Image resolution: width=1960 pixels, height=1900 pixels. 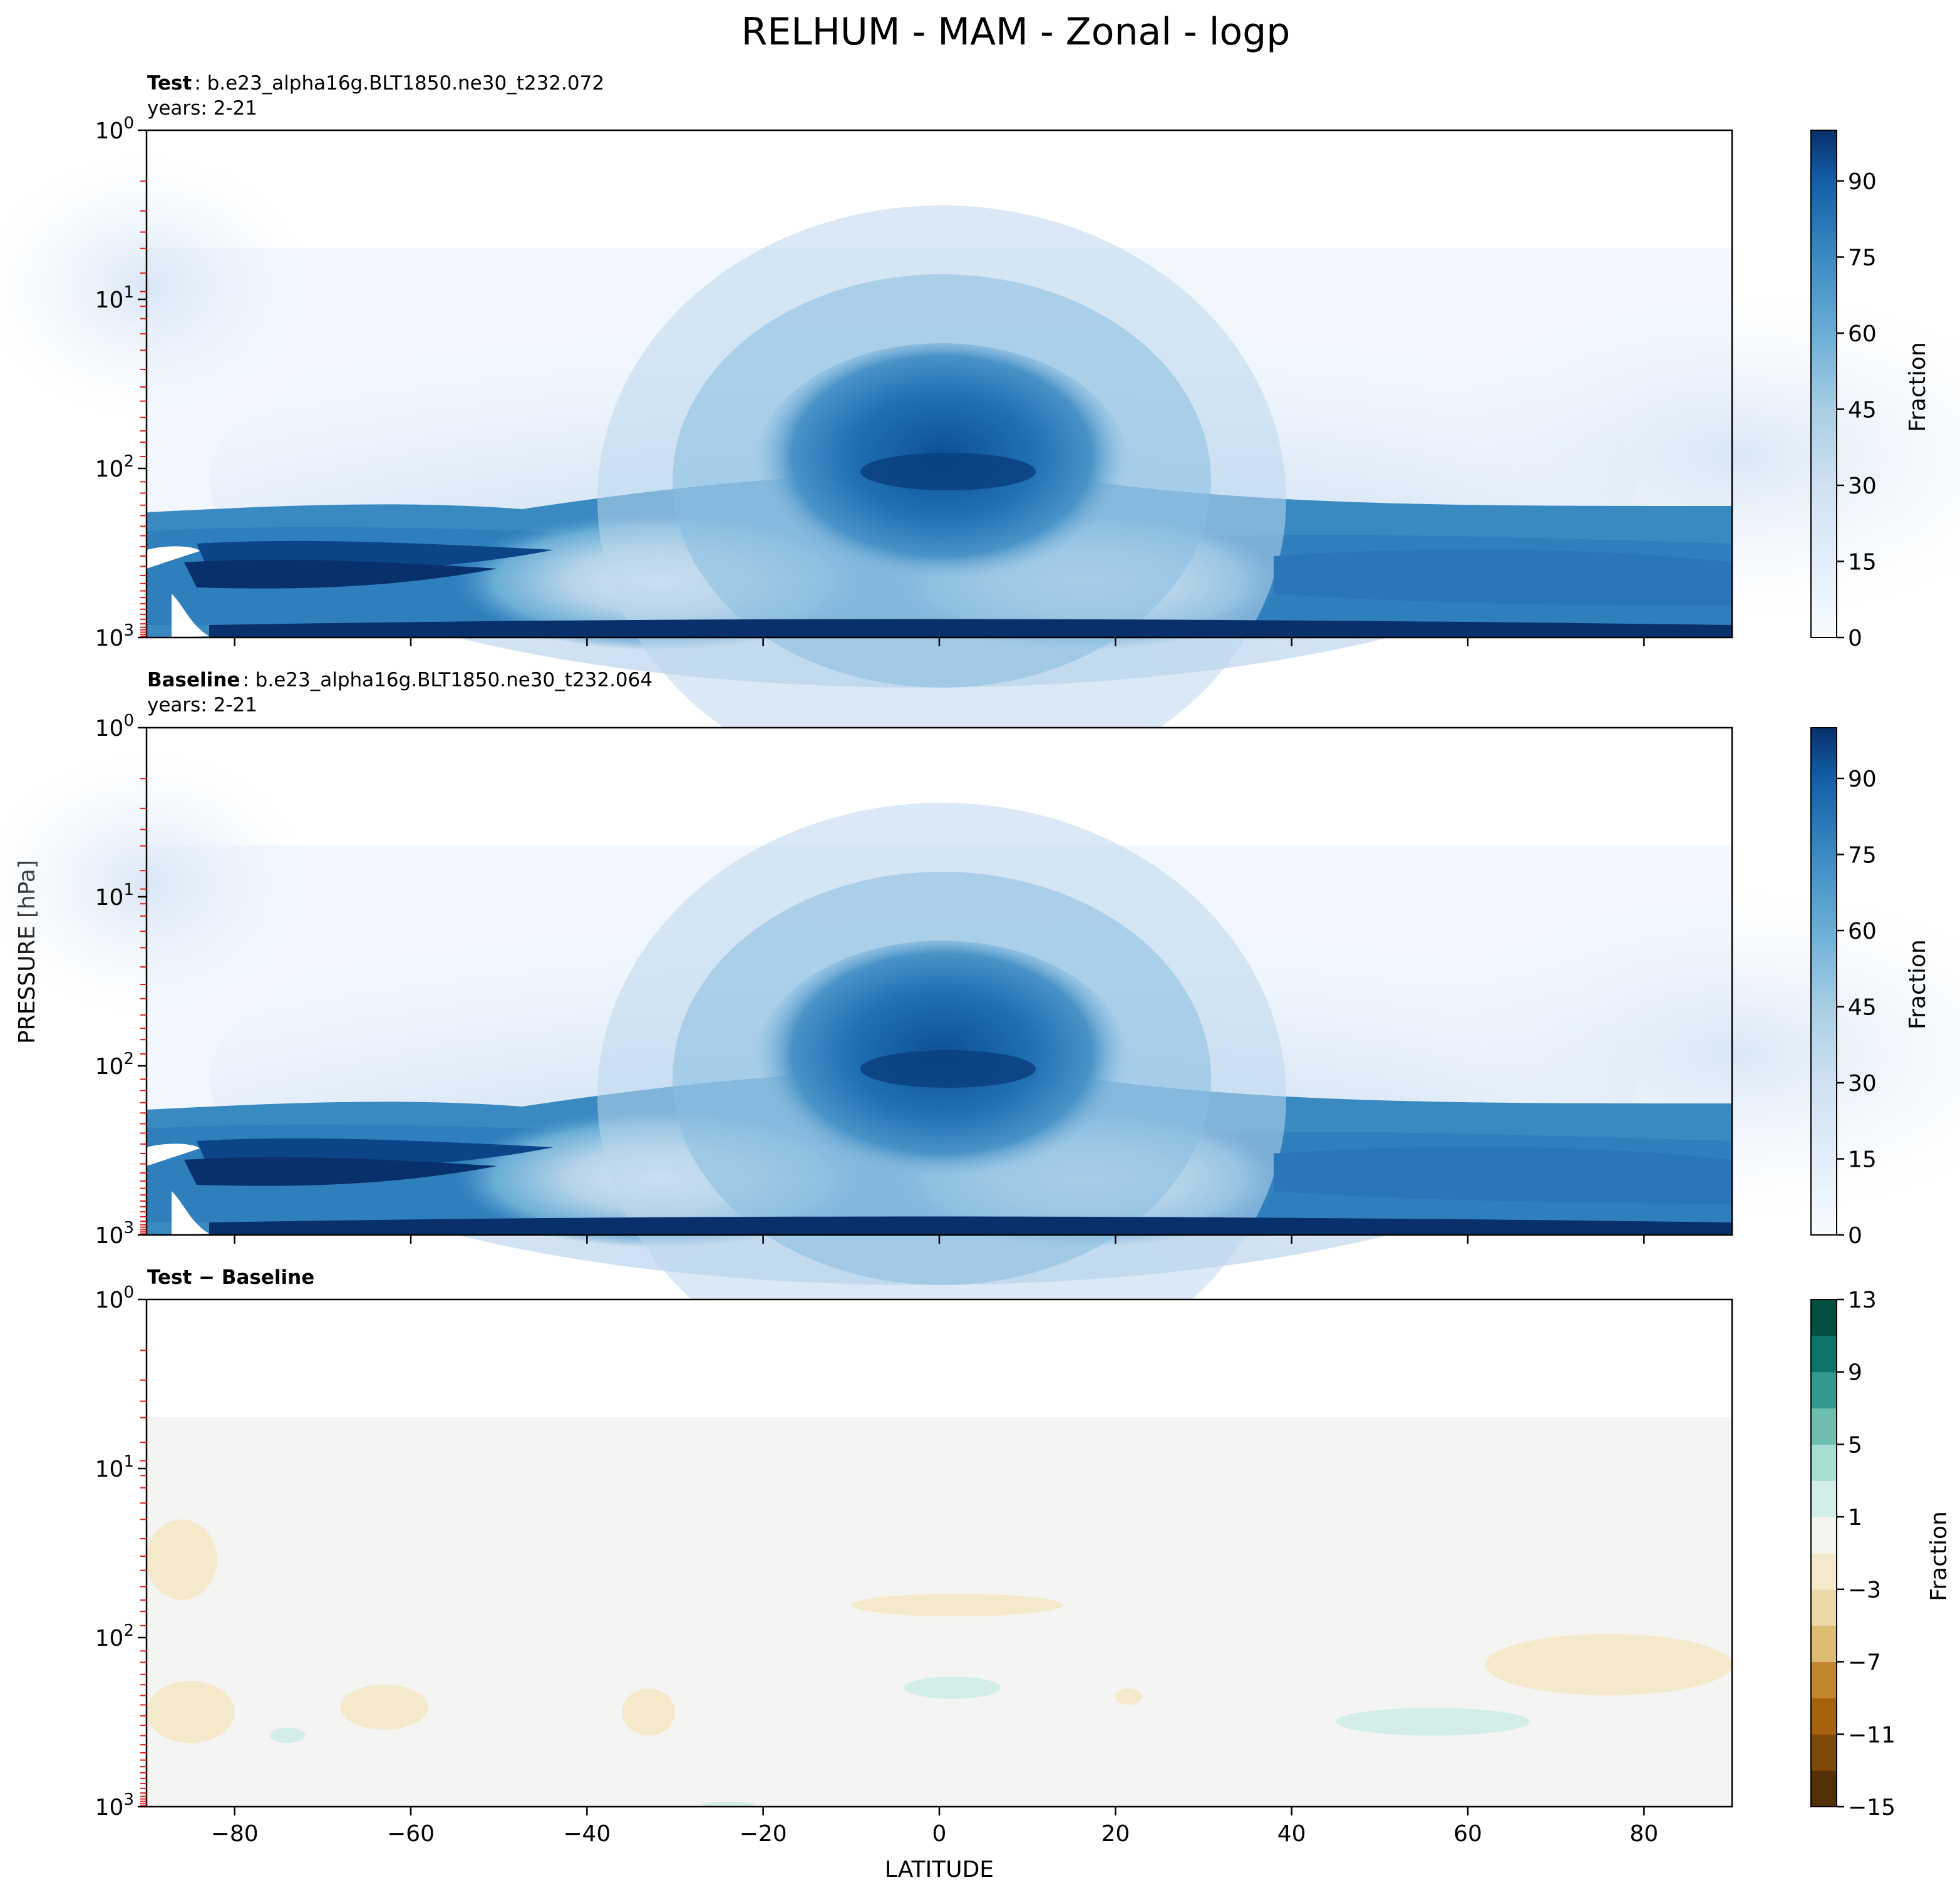 I want to click on difference-regions, so click(x=939, y=1663).